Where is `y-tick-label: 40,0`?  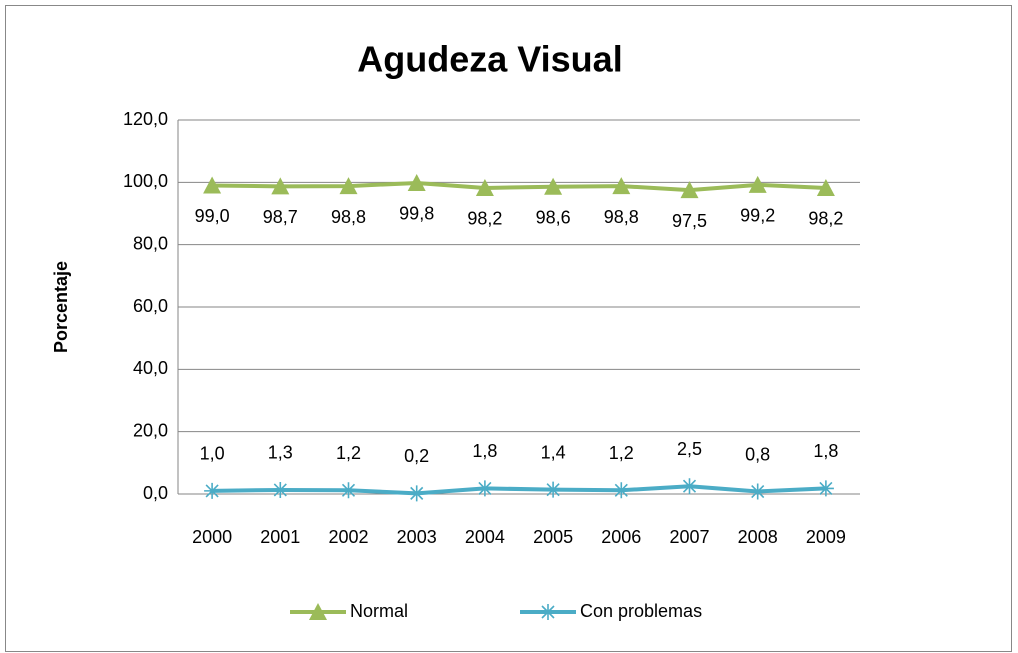 y-tick-label: 40,0 is located at coordinates (150, 368).